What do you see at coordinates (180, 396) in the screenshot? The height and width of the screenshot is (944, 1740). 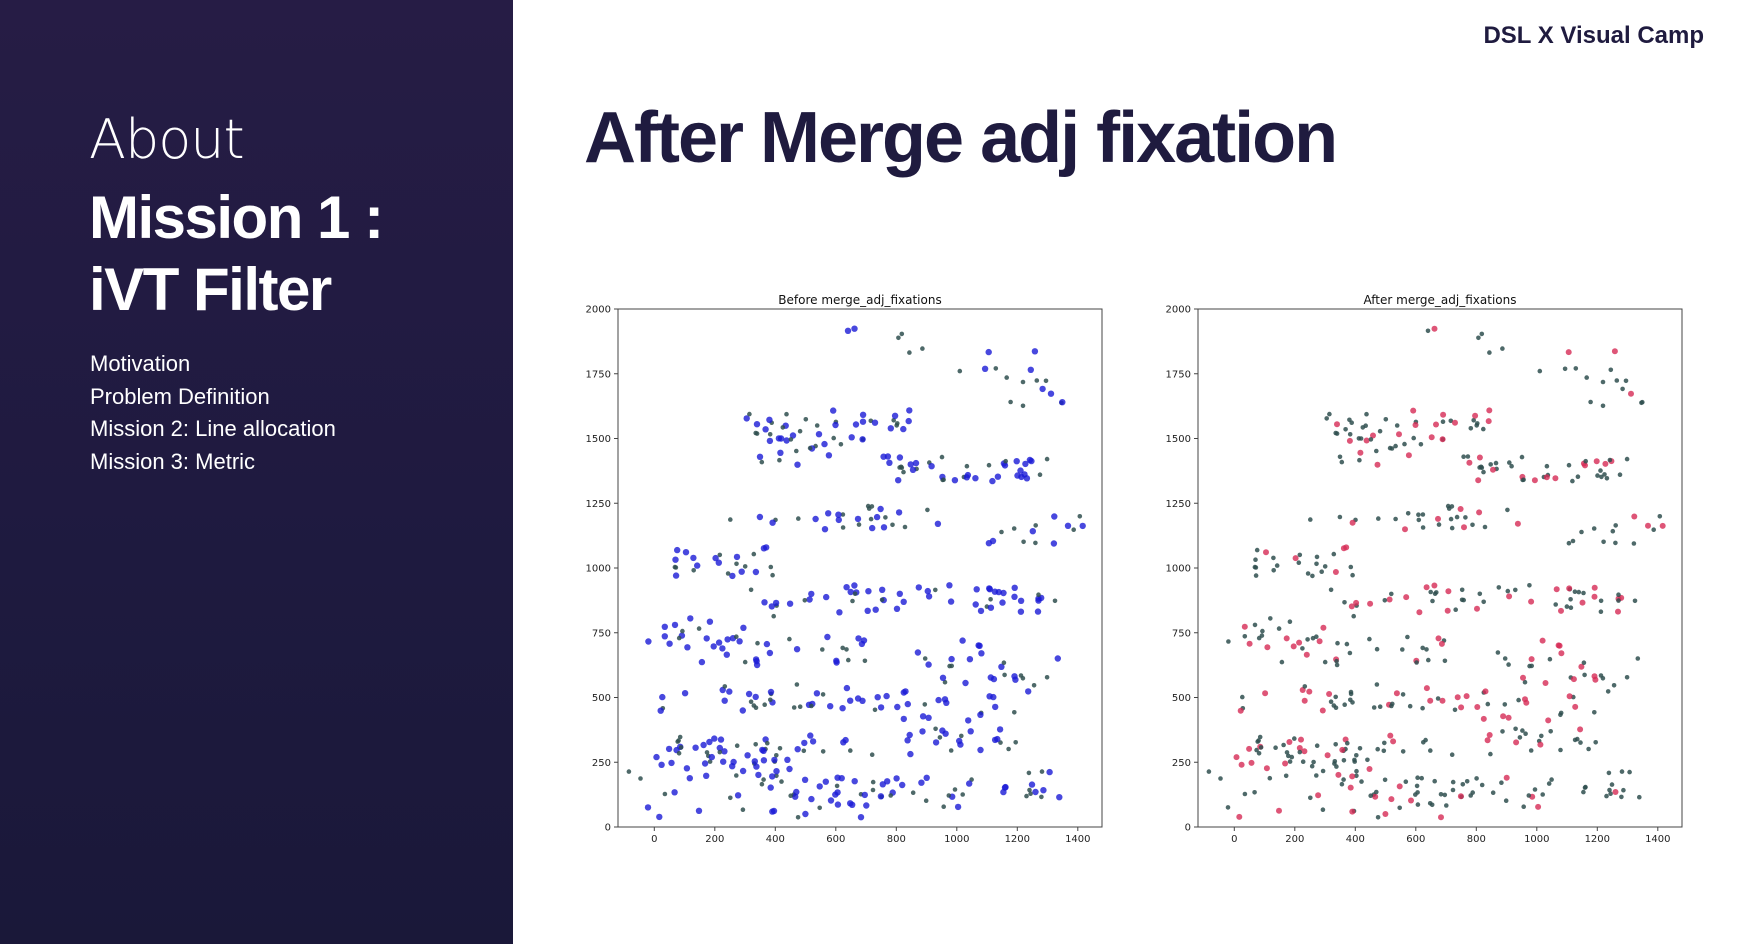 I see `sidebar-item-problem-definition: Problem Definition` at bounding box center [180, 396].